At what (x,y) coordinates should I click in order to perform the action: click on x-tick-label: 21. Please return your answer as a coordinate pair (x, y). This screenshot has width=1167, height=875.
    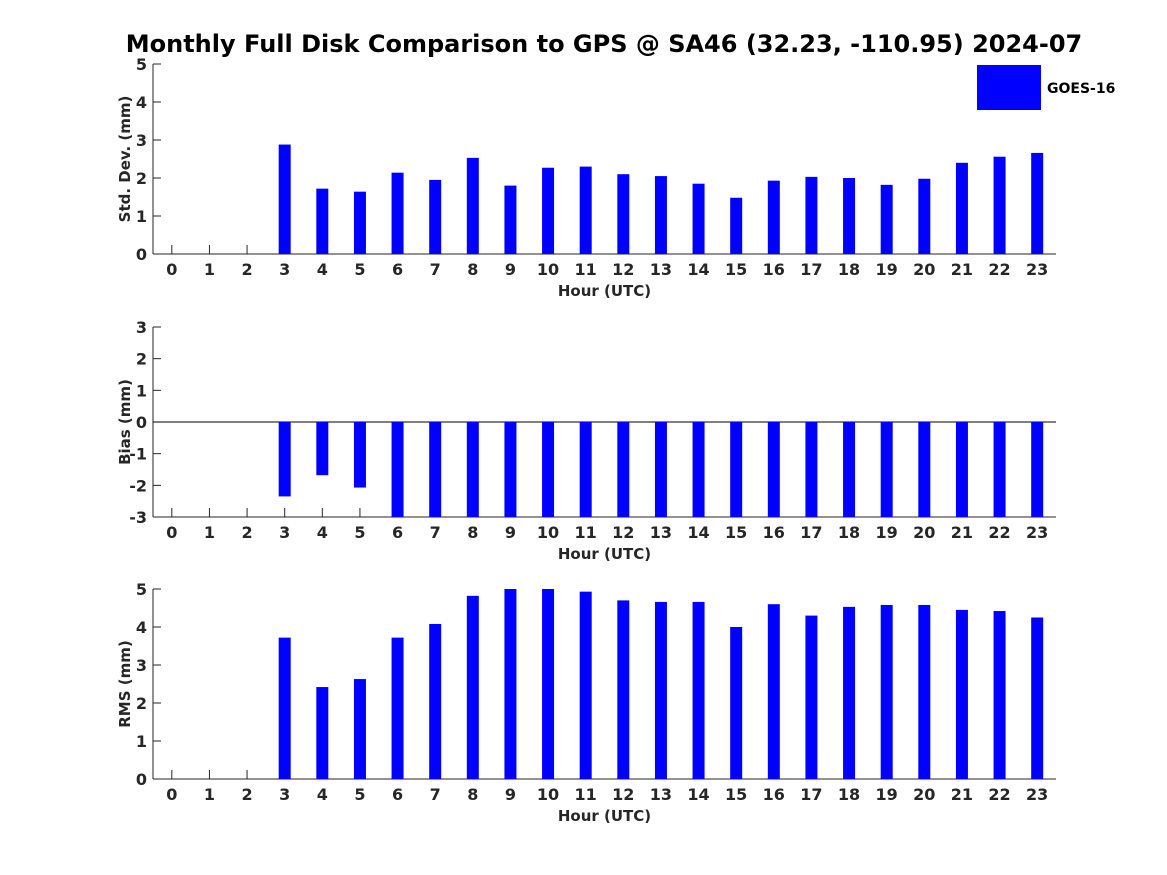
    Looking at the image, I should click on (962, 532).